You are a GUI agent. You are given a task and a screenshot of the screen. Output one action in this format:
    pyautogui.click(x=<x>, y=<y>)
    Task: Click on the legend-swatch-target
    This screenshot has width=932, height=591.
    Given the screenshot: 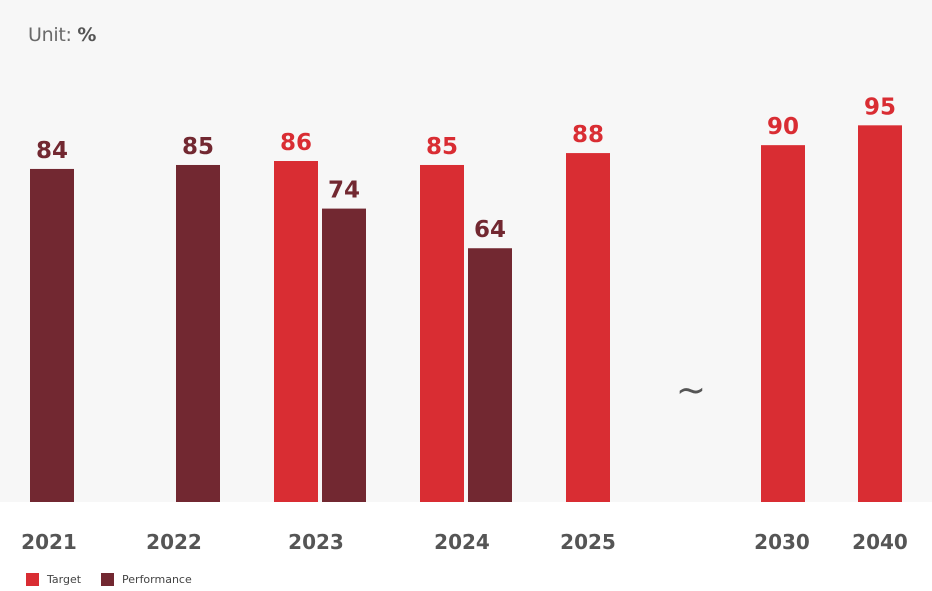 What is the action you would take?
    pyautogui.click(x=32, y=579)
    